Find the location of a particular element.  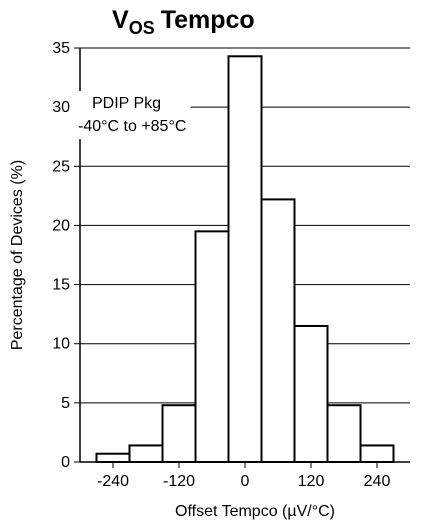

y-tick-label-5: 25 is located at coordinates (61, 166).